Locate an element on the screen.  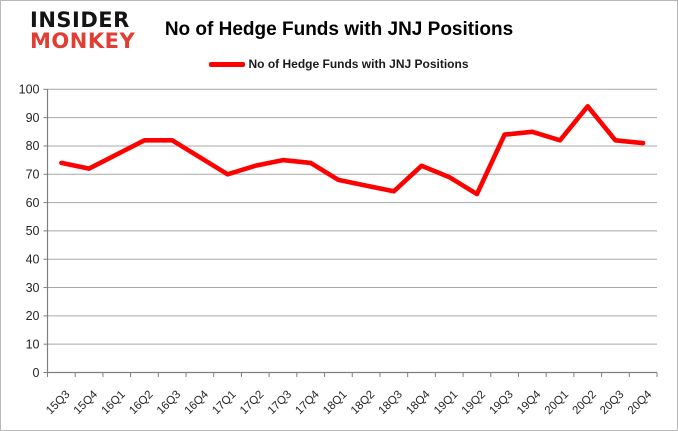
chart-title: No of Hedge Funds with JNJ Positions is located at coordinates (339, 29).